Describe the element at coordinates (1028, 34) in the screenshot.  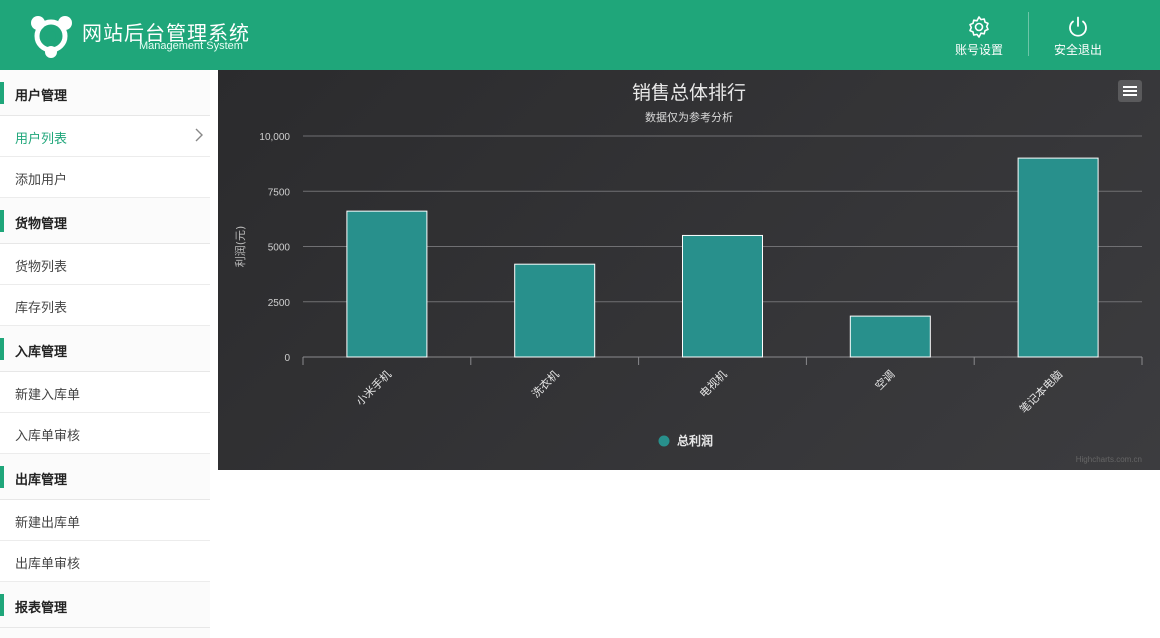
I see `header-divider` at that location.